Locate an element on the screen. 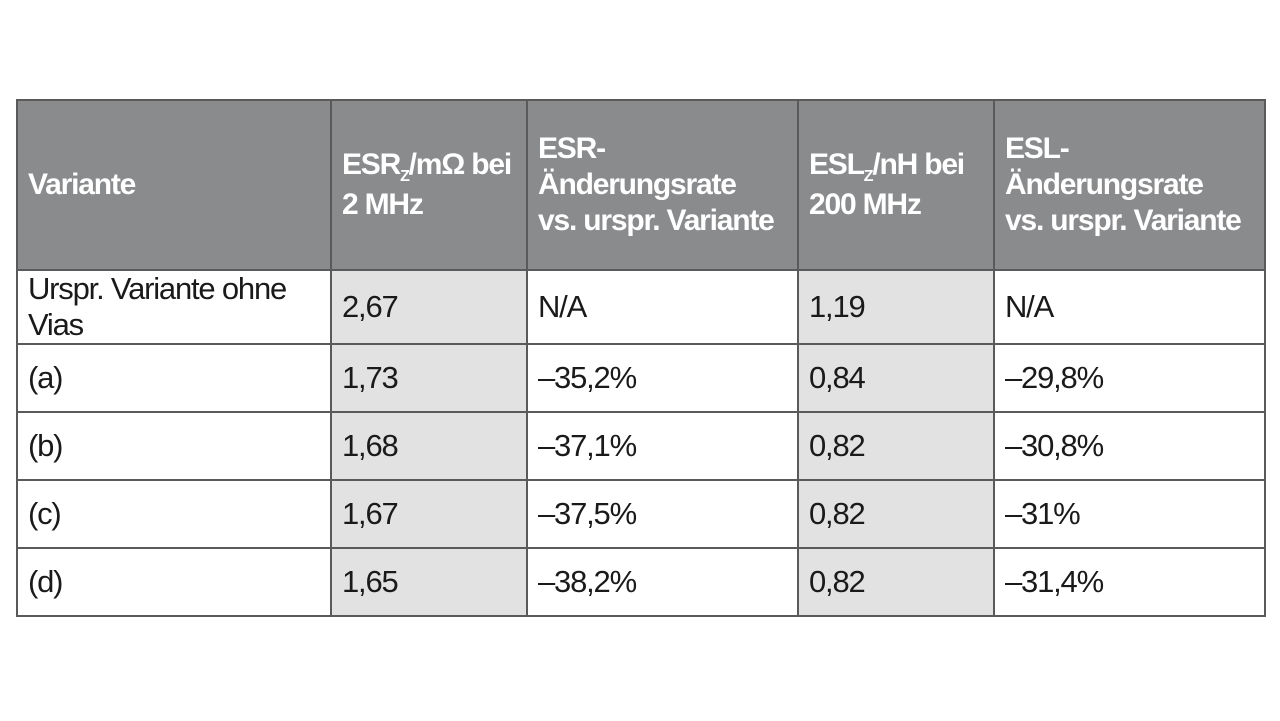 This screenshot has height=721, width=1280. cell-esr: 1,73 is located at coordinates (429, 378).